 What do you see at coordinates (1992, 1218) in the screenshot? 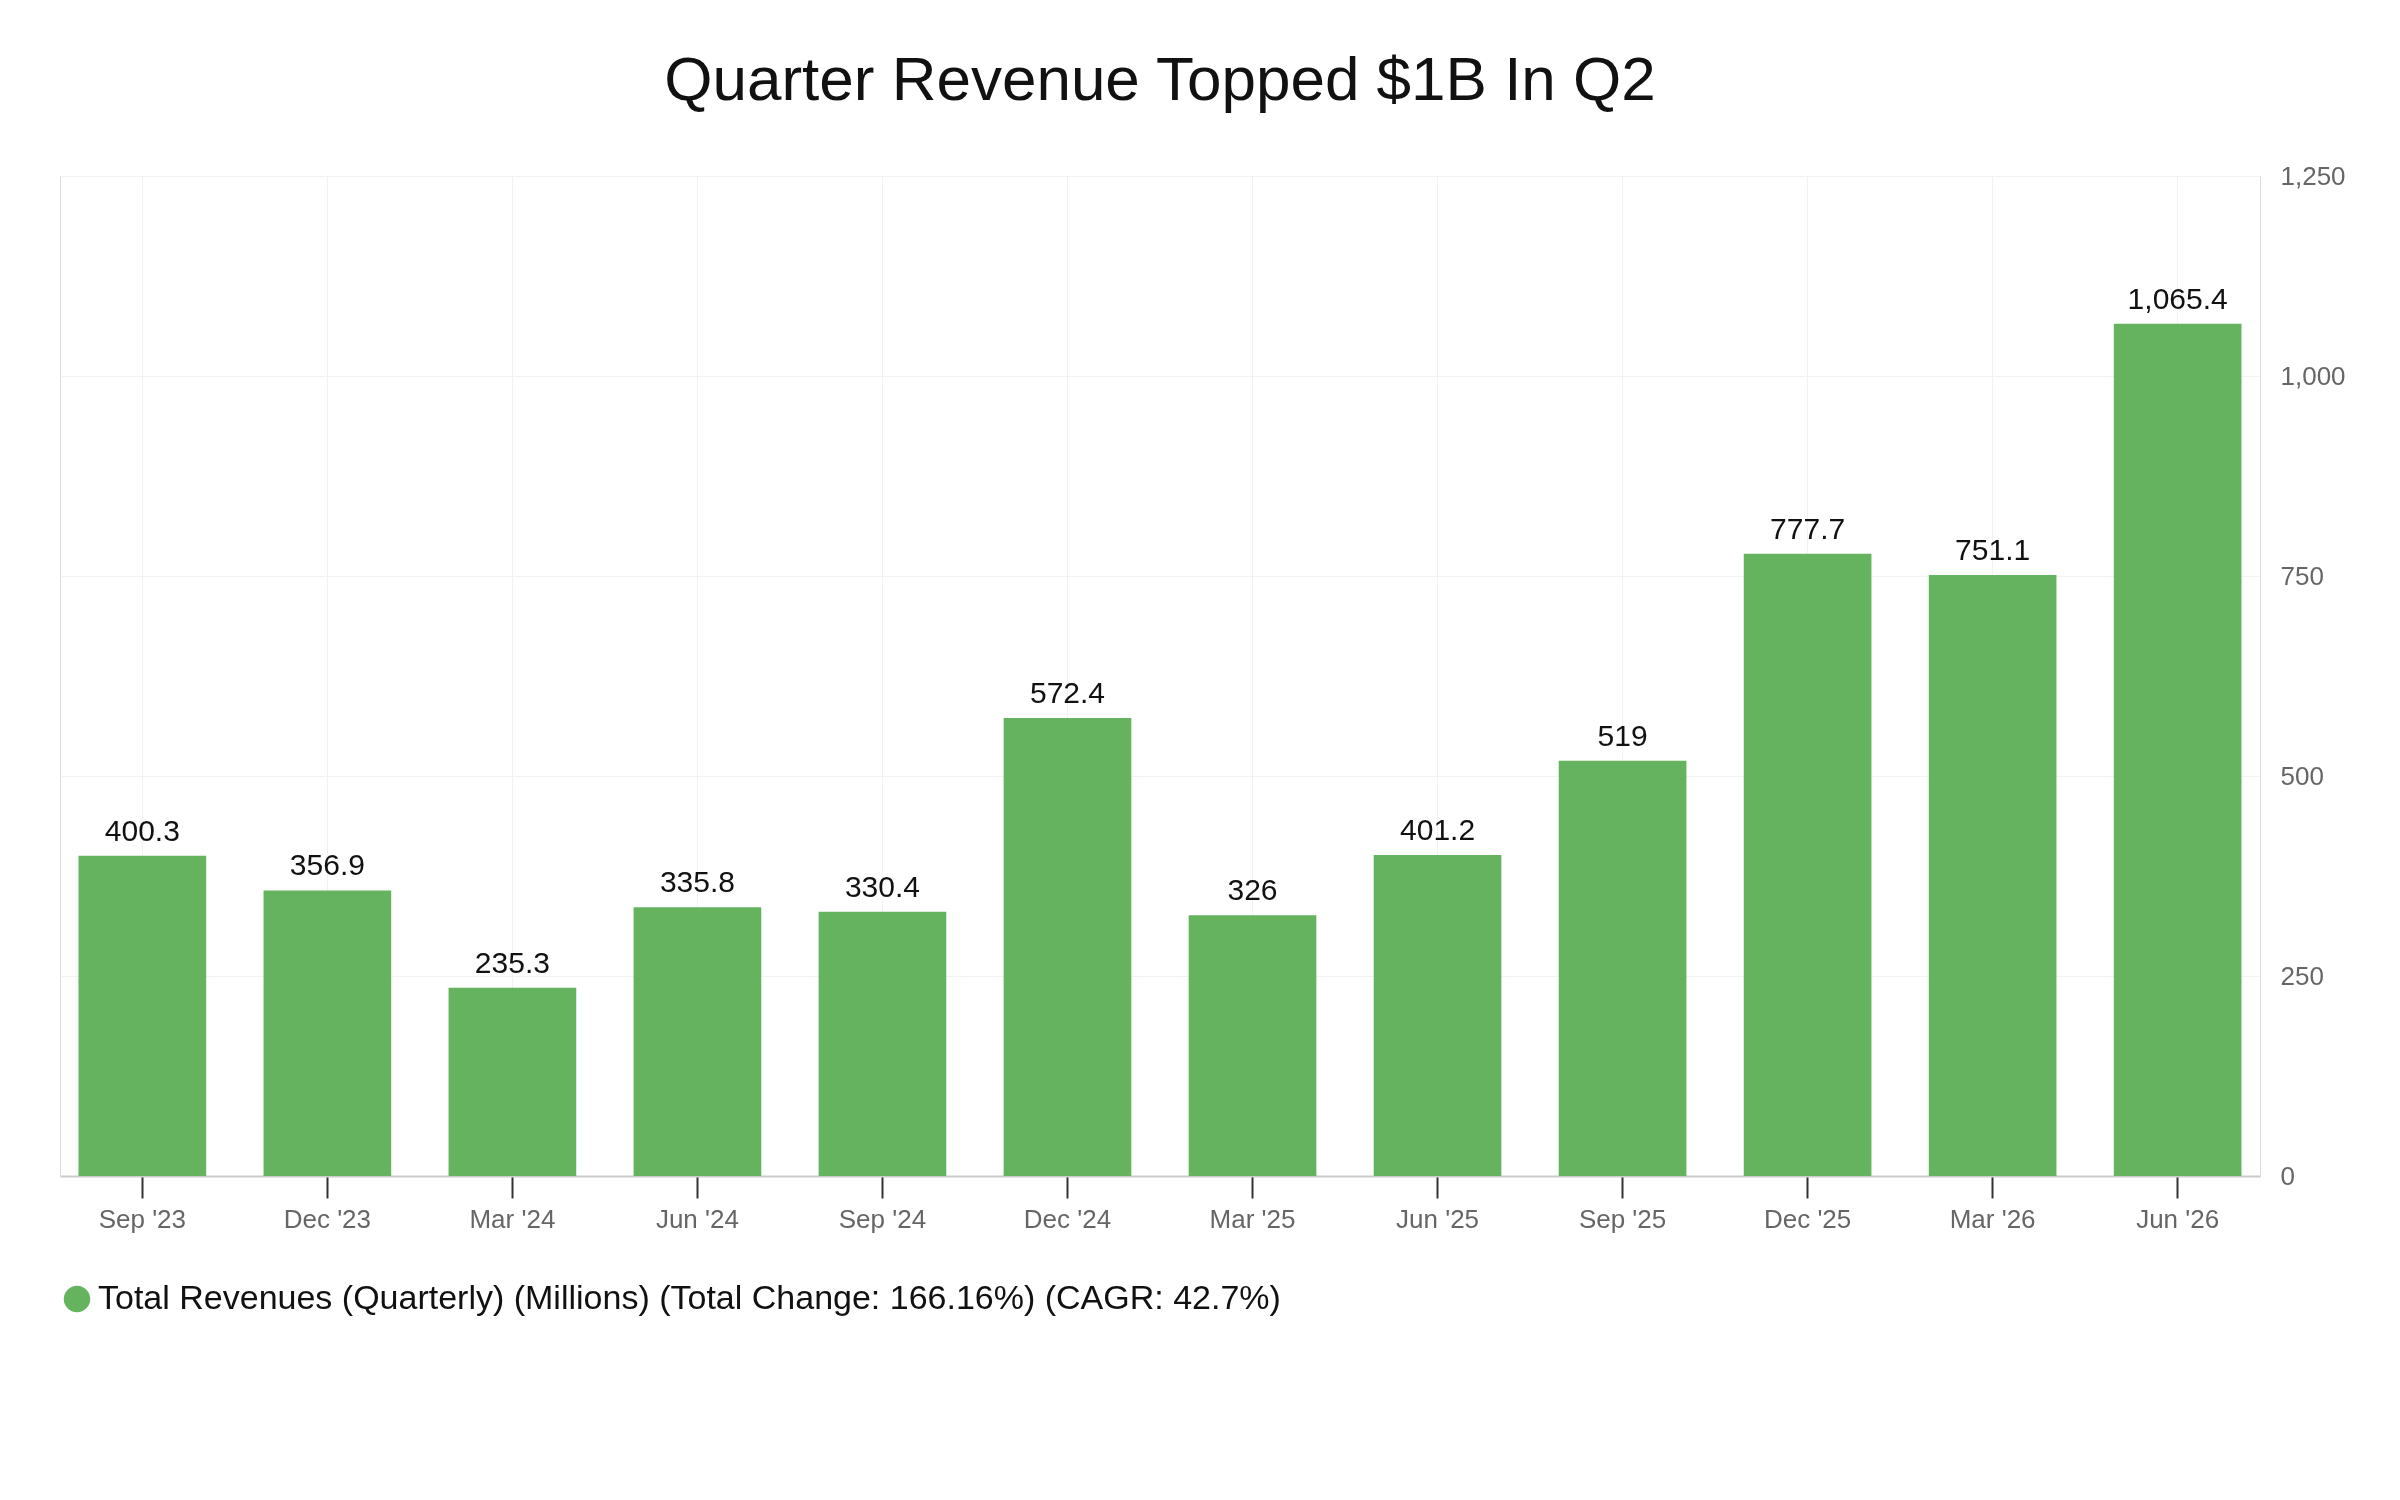
I see `x-tick-label: Mar '26` at bounding box center [1992, 1218].